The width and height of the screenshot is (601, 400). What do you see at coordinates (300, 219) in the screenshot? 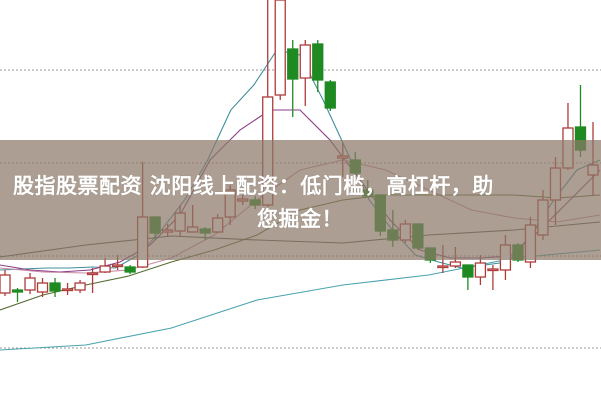
I see `headline-line-2: 您掘金！` at bounding box center [300, 219].